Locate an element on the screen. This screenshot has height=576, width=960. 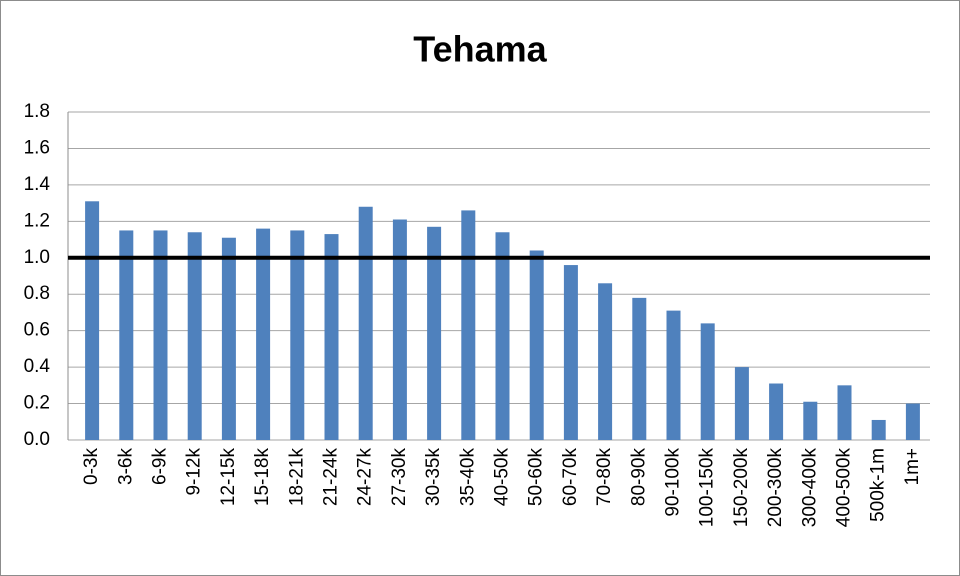
x-tick-label: 100-150k is located at coordinates (707, 488).